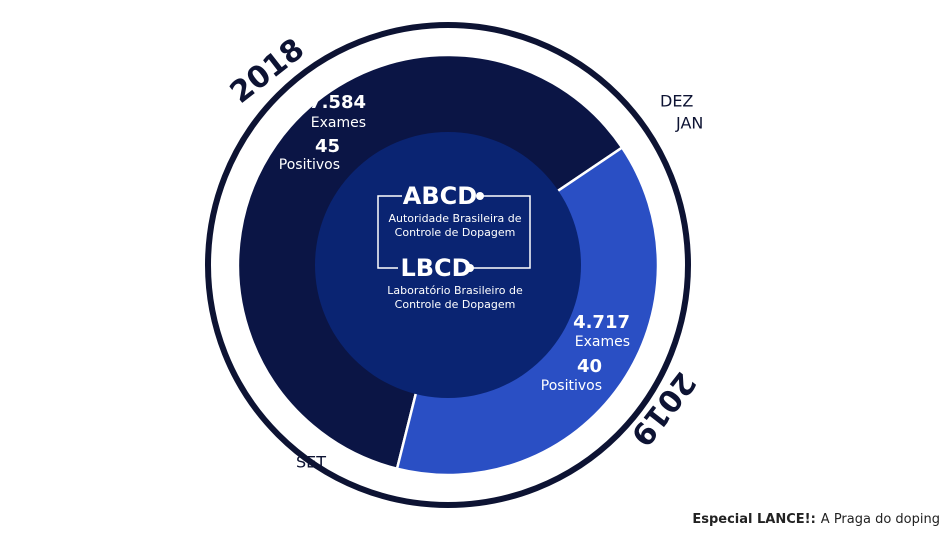 This screenshot has height=534, width=950. I want to click on footer: Especial LANCE!: A Praga do doping, so click(816, 519).